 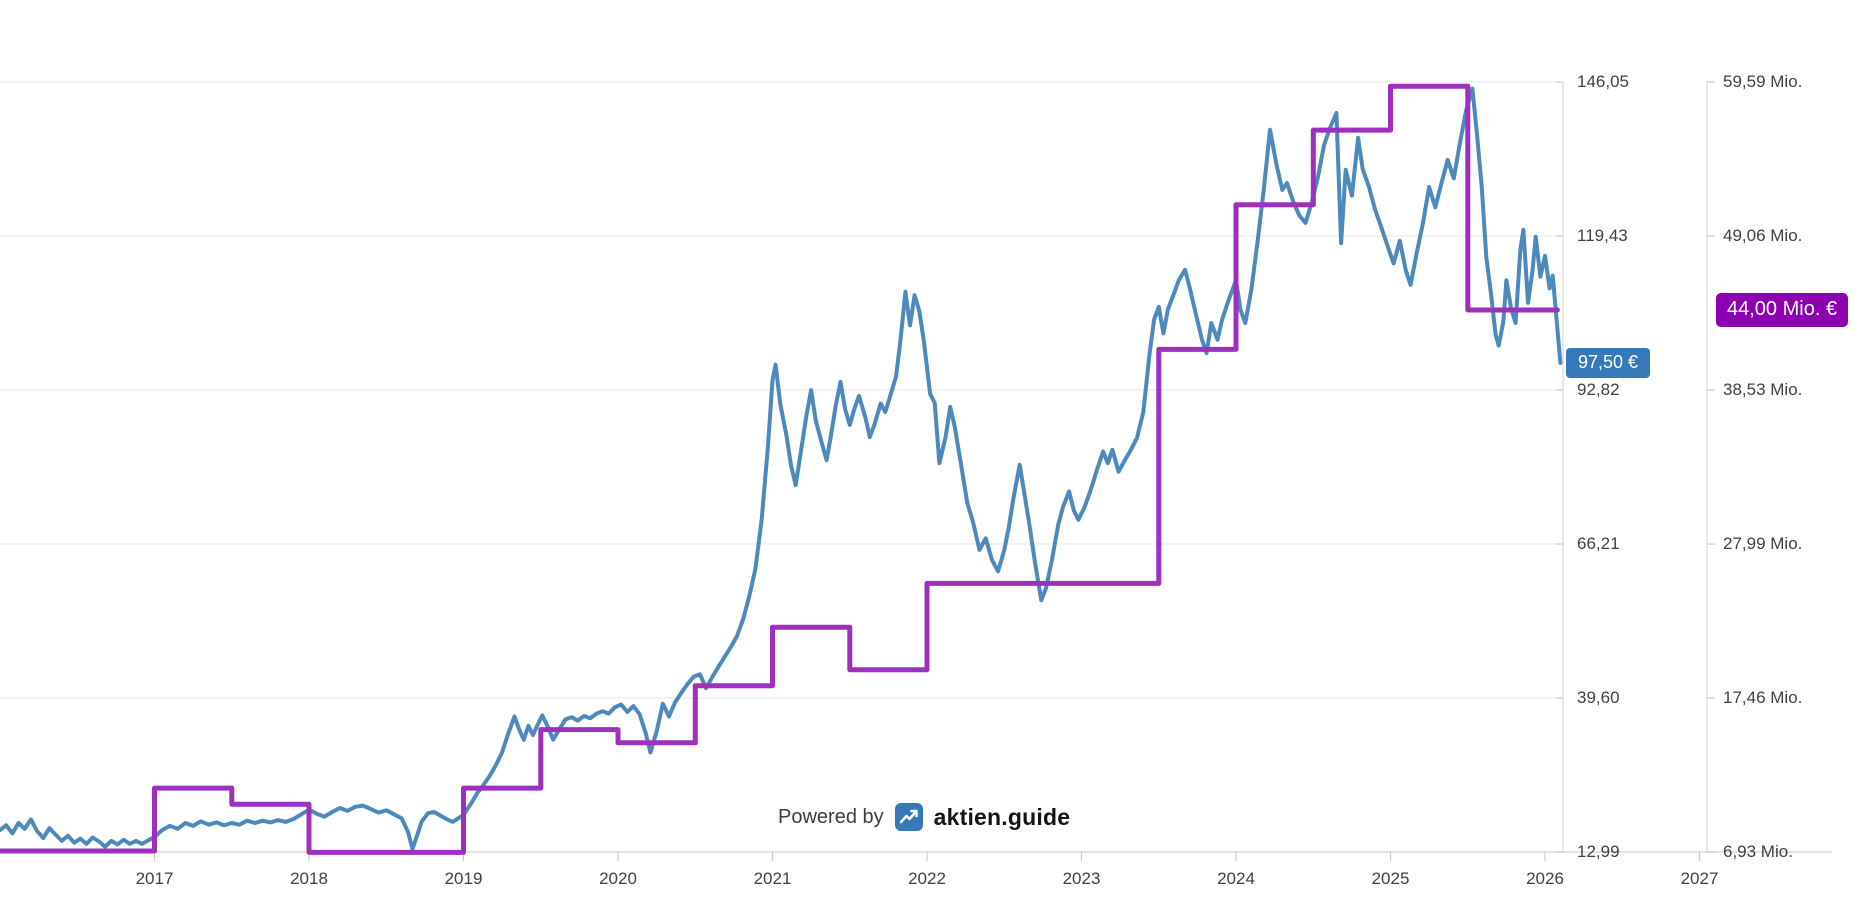 I want to click on ebit-current-badge: 44,00 Mio. €, so click(x=1782, y=309).